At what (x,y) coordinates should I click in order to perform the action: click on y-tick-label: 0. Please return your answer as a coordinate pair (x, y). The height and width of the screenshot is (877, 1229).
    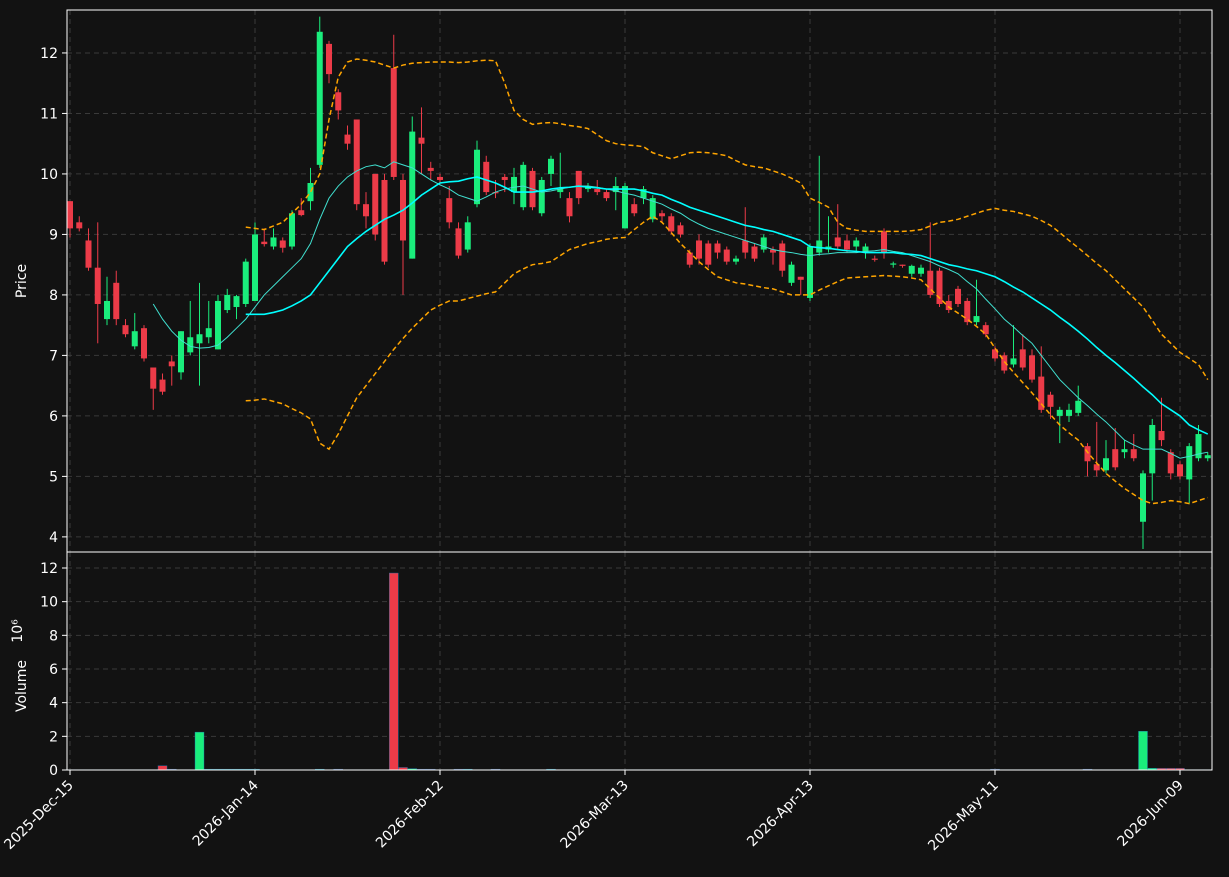
    Looking at the image, I should click on (53, 771).